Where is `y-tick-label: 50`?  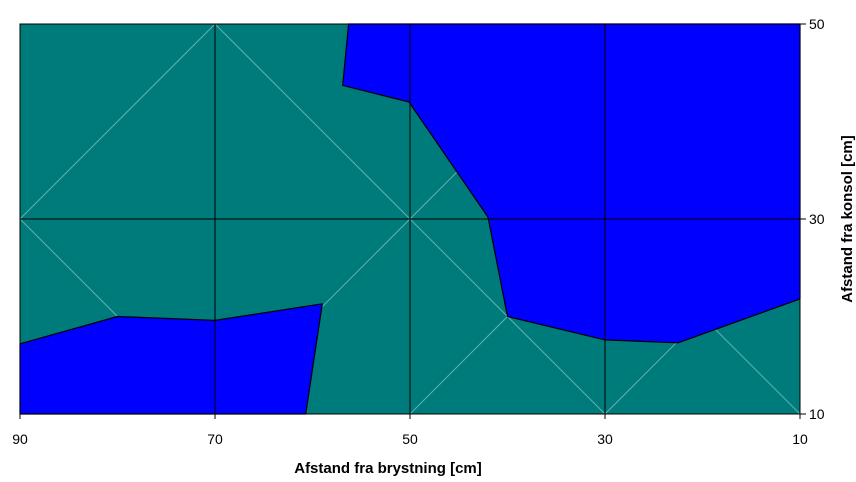 y-tick-label: 50 is located at coordinates (817, 24).